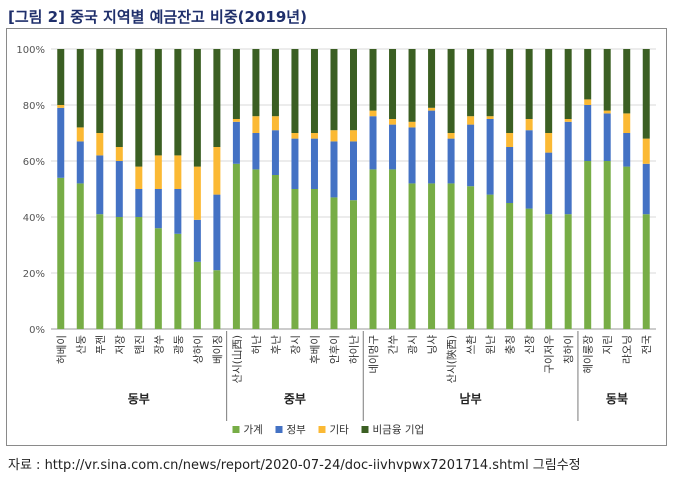 The width and height of the screenshot is (677, 480). Describe the element at coordinates (37, 330) in the screenshot. I see `y-tick-label: 0%` at that location.